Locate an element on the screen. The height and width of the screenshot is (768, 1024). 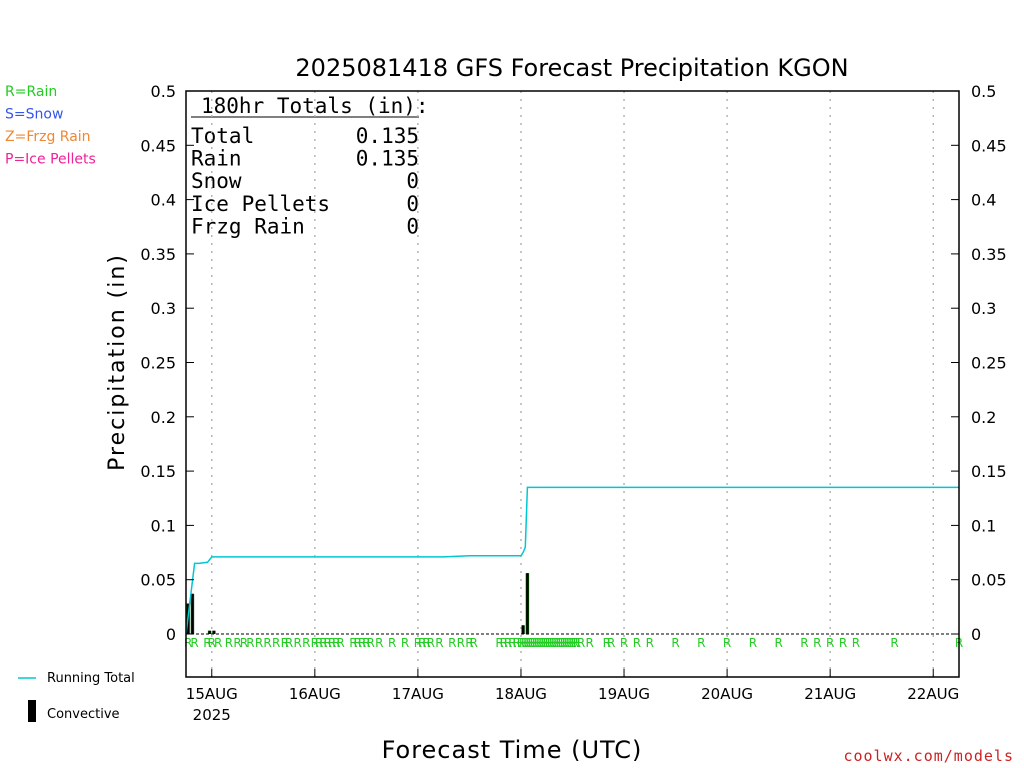
y-axis-right: 0 0.05 0.1 0.15 0.2 0.25 0.3 0.35 0.4 0.45 0.5 is located at coordinates (979, 363).